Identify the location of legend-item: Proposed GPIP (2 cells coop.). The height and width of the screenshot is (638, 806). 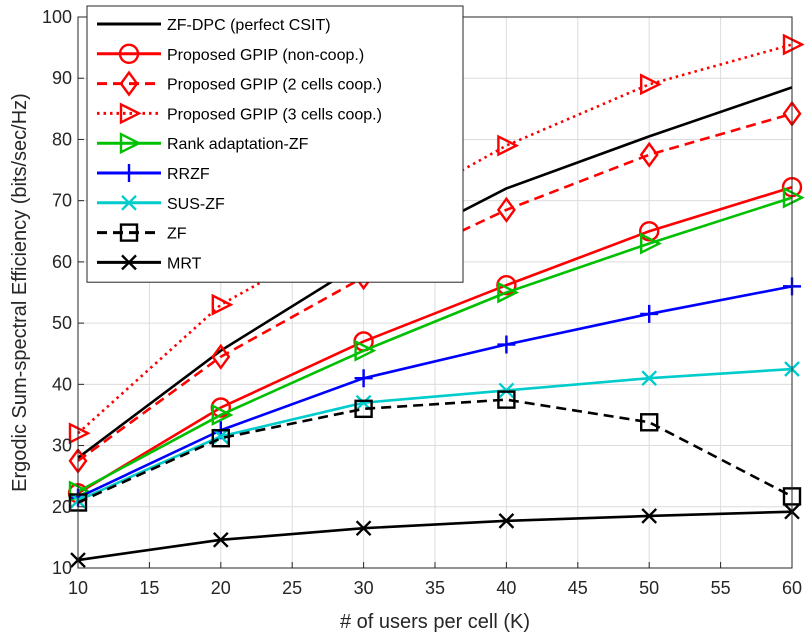
(239, 83).